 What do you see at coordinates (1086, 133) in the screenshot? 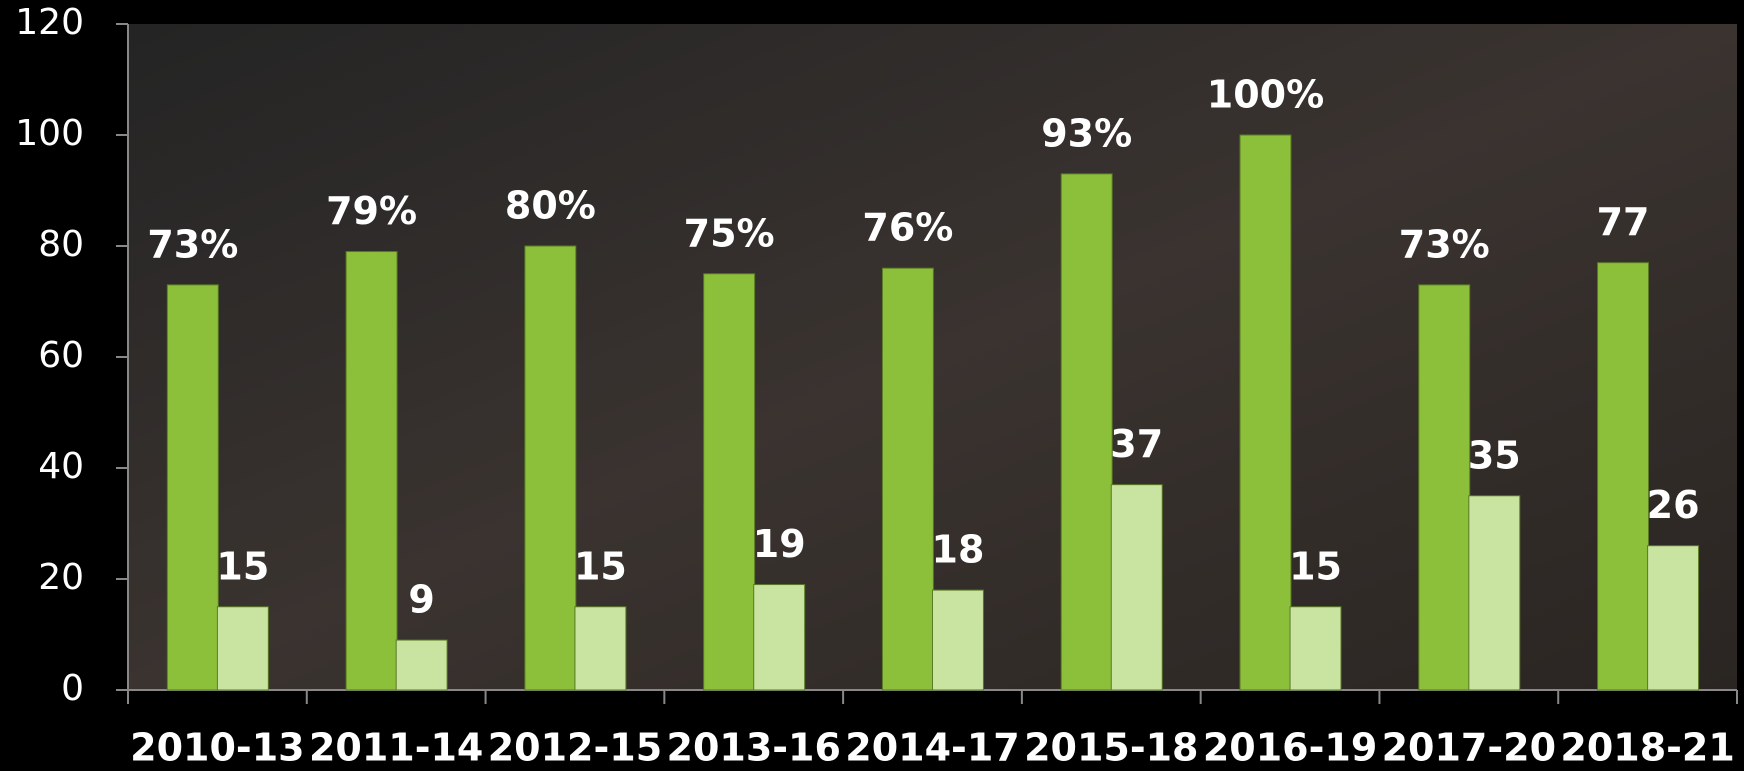
I see `value-label: 93%` at bounding box center [1086, 133].